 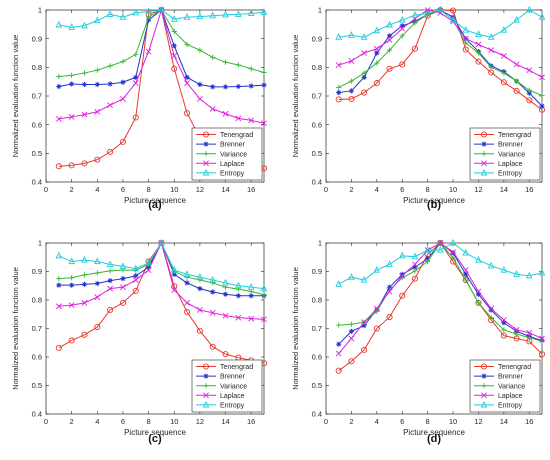 What do you see at coordinates (236, 367) in the screenshot?
I see `legend-label-tenengrad: Tenengrad` at bounding box center [236, 367].